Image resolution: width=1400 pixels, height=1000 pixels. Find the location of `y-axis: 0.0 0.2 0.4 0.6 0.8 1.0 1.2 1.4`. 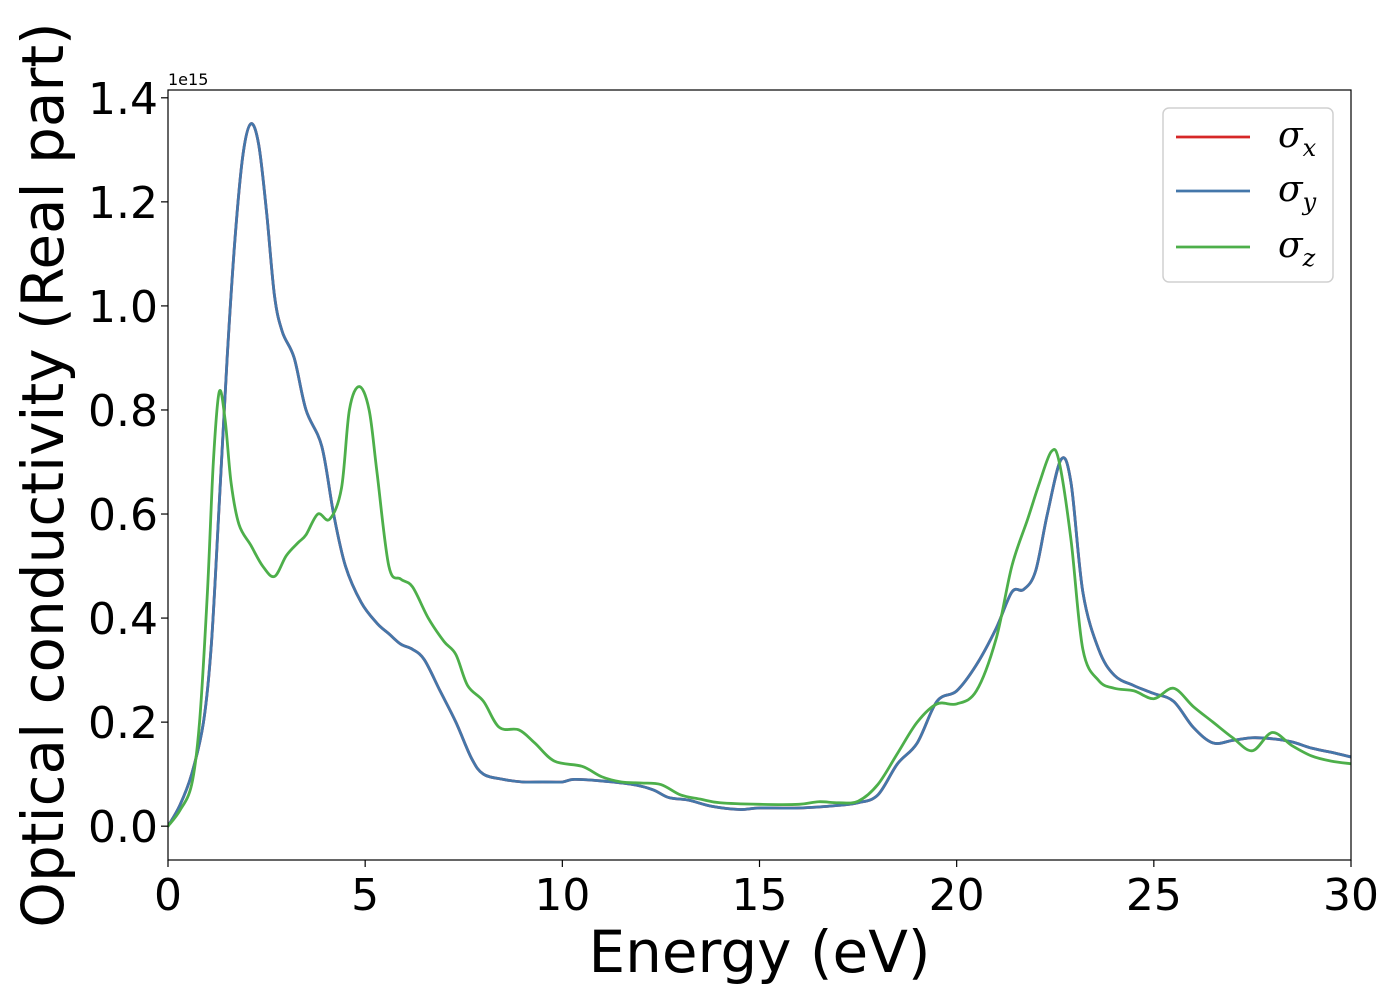

y-axis: 0.0 0.2 0.4 0.6 0.8 1.0 1.2 1.4 is located at coordinates (128, 463).